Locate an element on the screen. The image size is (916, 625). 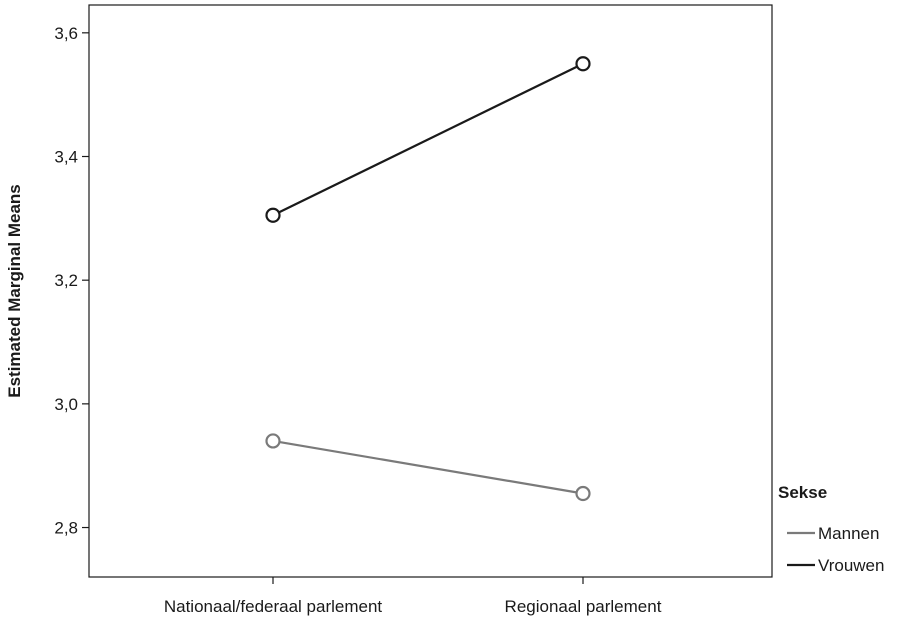
y-tick-label: 2,8 is located at coordinates (66, 528).